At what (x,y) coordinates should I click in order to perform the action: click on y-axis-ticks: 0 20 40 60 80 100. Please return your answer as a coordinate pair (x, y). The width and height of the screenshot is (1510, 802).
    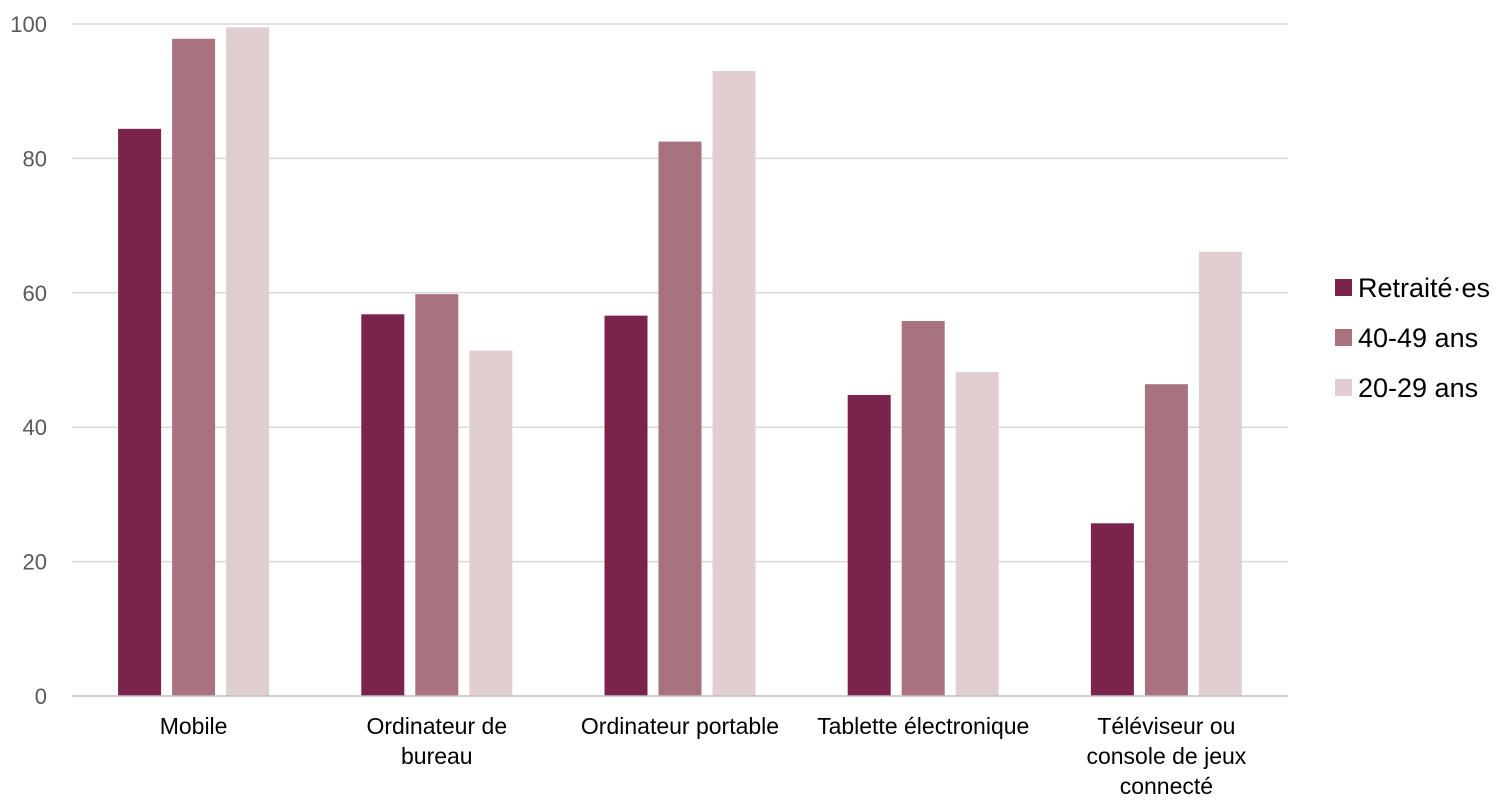
    Looking at the image, I should click on (28, 360).